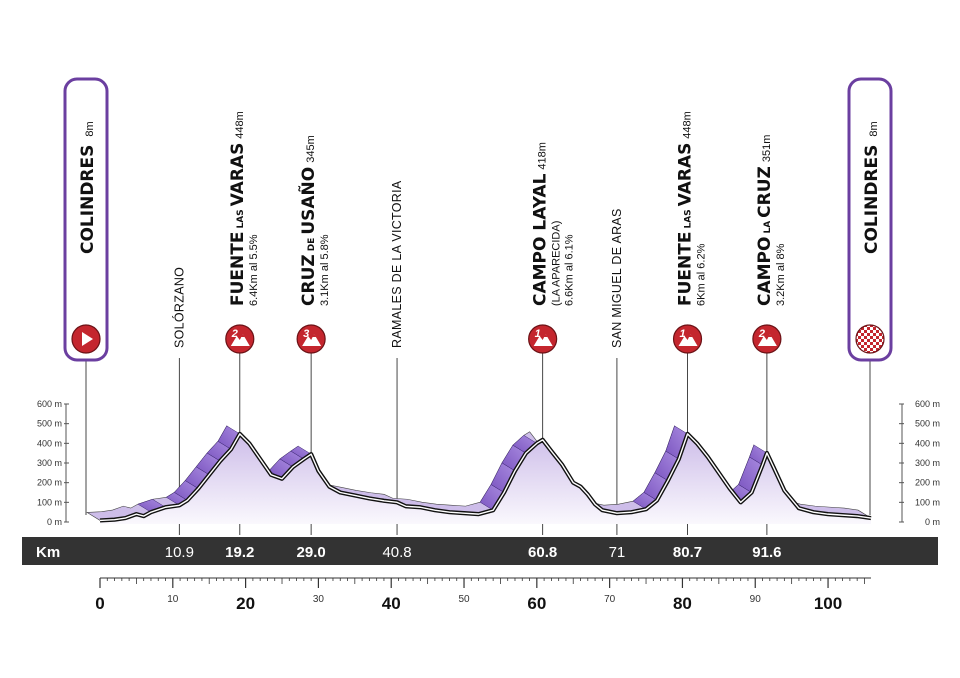 The height and width of the screenshot is (678, 960). I want to click on climb-info: 6.4Km al 5.5%, so click(254, 270).